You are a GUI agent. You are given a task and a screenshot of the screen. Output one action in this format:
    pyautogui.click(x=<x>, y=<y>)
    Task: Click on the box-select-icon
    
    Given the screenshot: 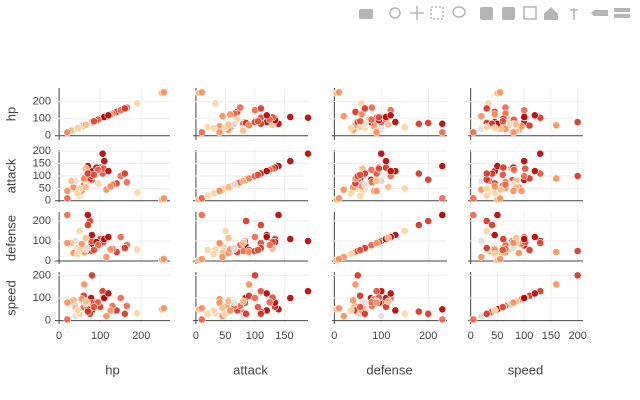 What is the action you would take?
    pyautogui.click(x=437, y=13)
    